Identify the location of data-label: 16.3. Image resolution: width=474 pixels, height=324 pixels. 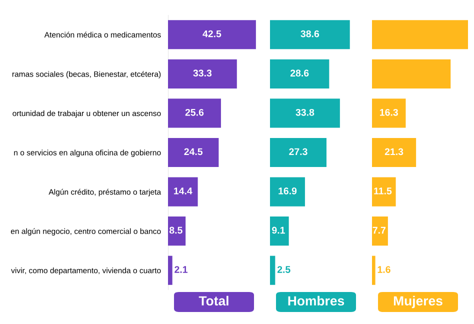
(389, 112).